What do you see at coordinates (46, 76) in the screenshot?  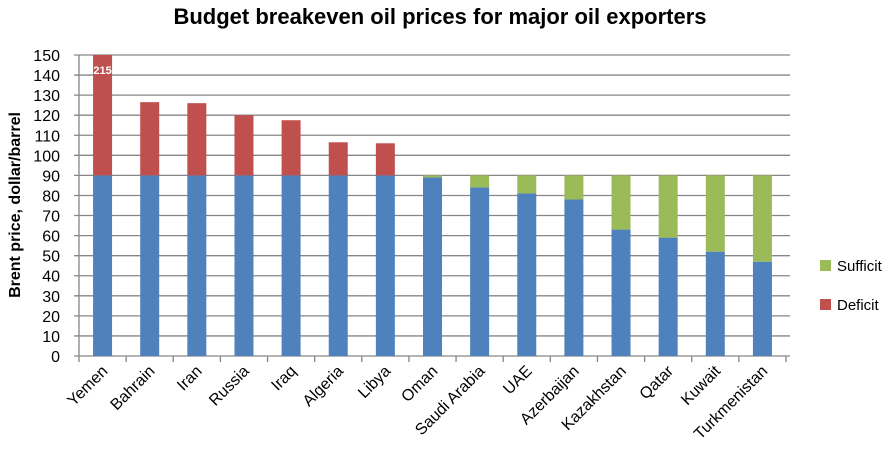 I see `y-tick-label: 140` at bounding box center [46, 76].